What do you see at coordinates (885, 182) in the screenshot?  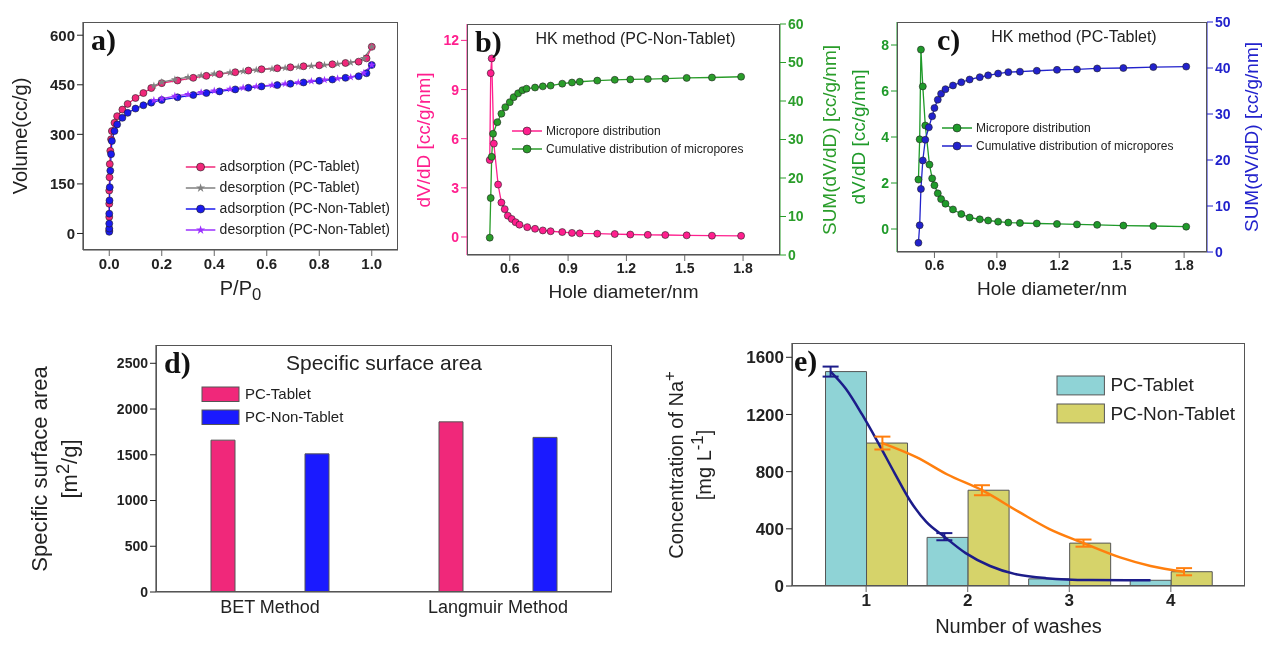 I see `y-tick-label: 2` at bounding box center [885, 182].